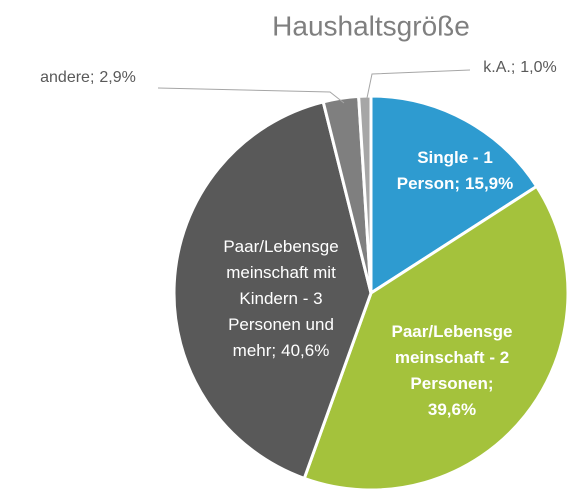 Image resolution: width=579 pixels, height=492 pixels. What do you see at coordinates (305, 350) in the screenshot?
I see `value-label: 40,6%` at bounding box center [305, 350].